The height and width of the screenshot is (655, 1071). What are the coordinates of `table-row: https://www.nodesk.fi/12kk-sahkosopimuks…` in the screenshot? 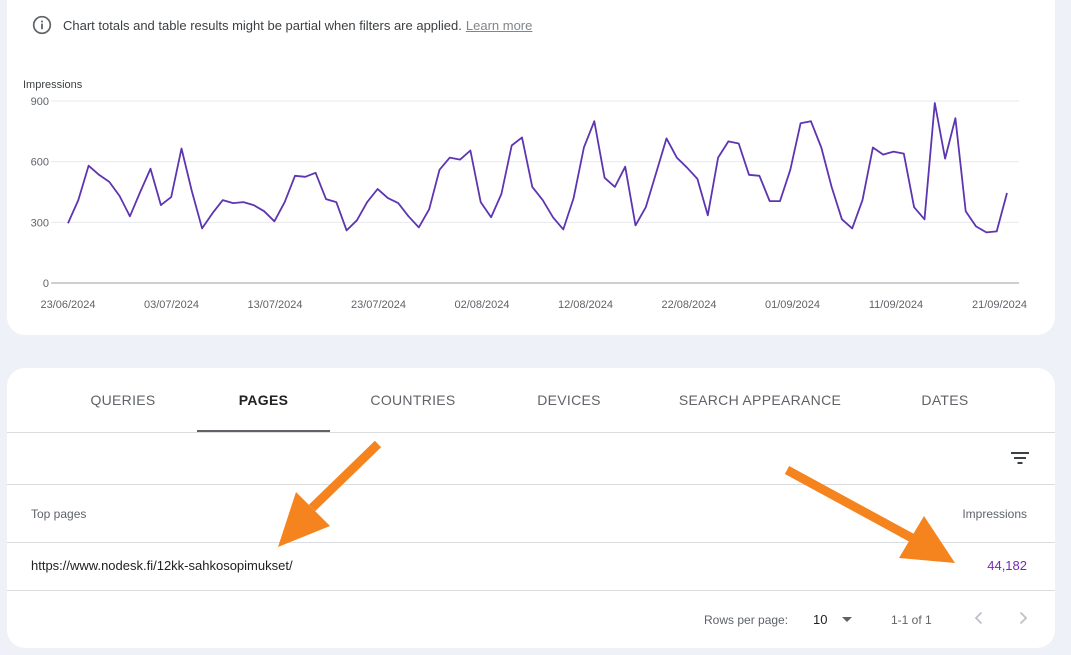 It's located at (531, 567).